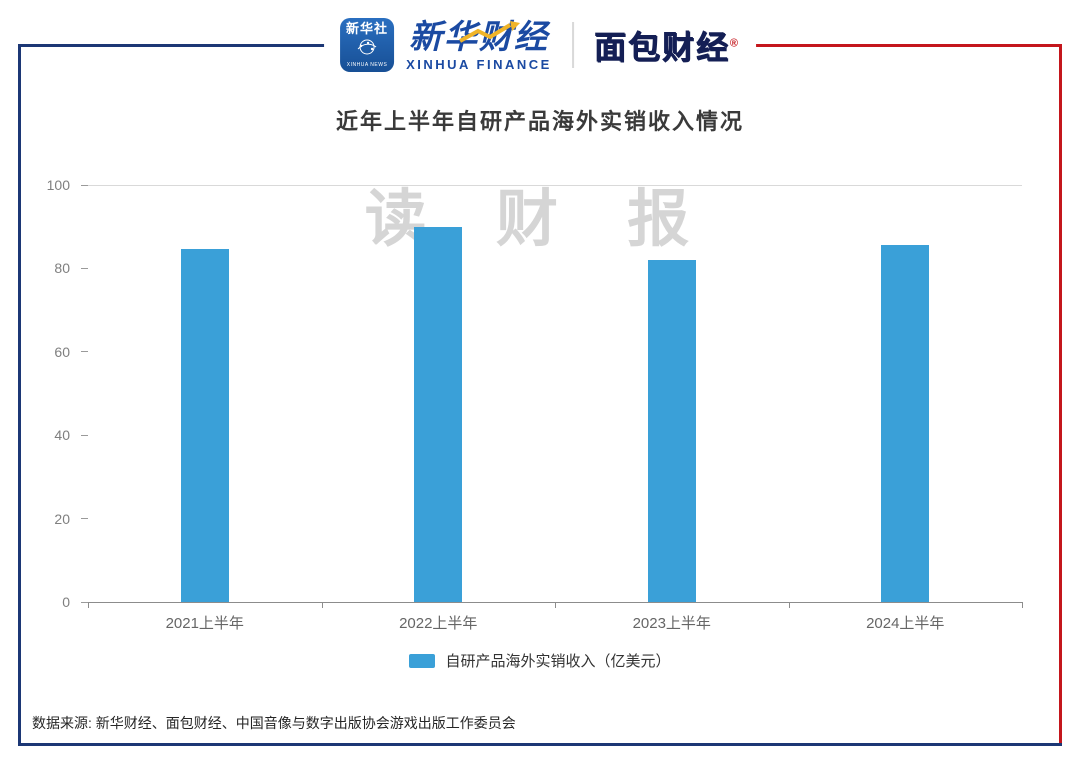  Describe the element at coordinates (558, 661) in the screenshot. I see `legend-label: 自研产品海外实销收入（亿美元）` at that location.